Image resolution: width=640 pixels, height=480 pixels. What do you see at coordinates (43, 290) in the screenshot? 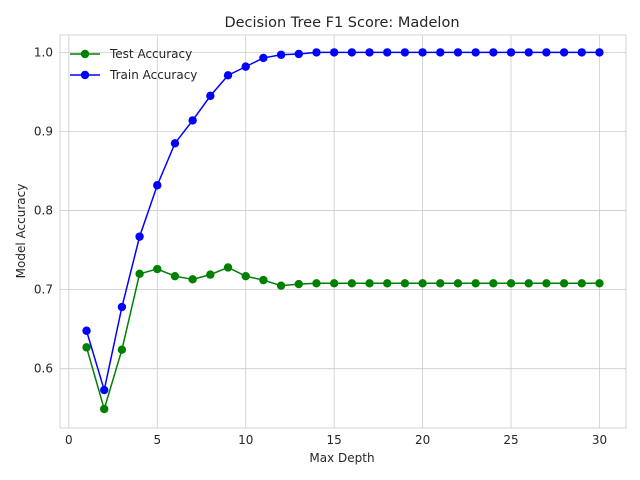
I see `y-tick-label: 0.7` at bounding box center [43, 290].